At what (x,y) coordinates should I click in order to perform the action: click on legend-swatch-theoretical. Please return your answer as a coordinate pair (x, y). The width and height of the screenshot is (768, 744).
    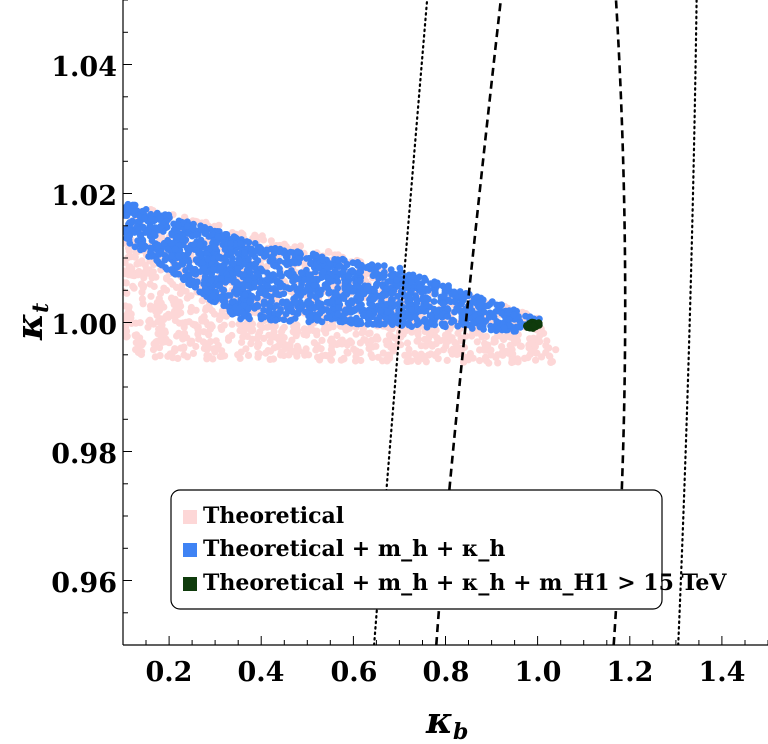
    Looking at the image, I should click on (190, 517).